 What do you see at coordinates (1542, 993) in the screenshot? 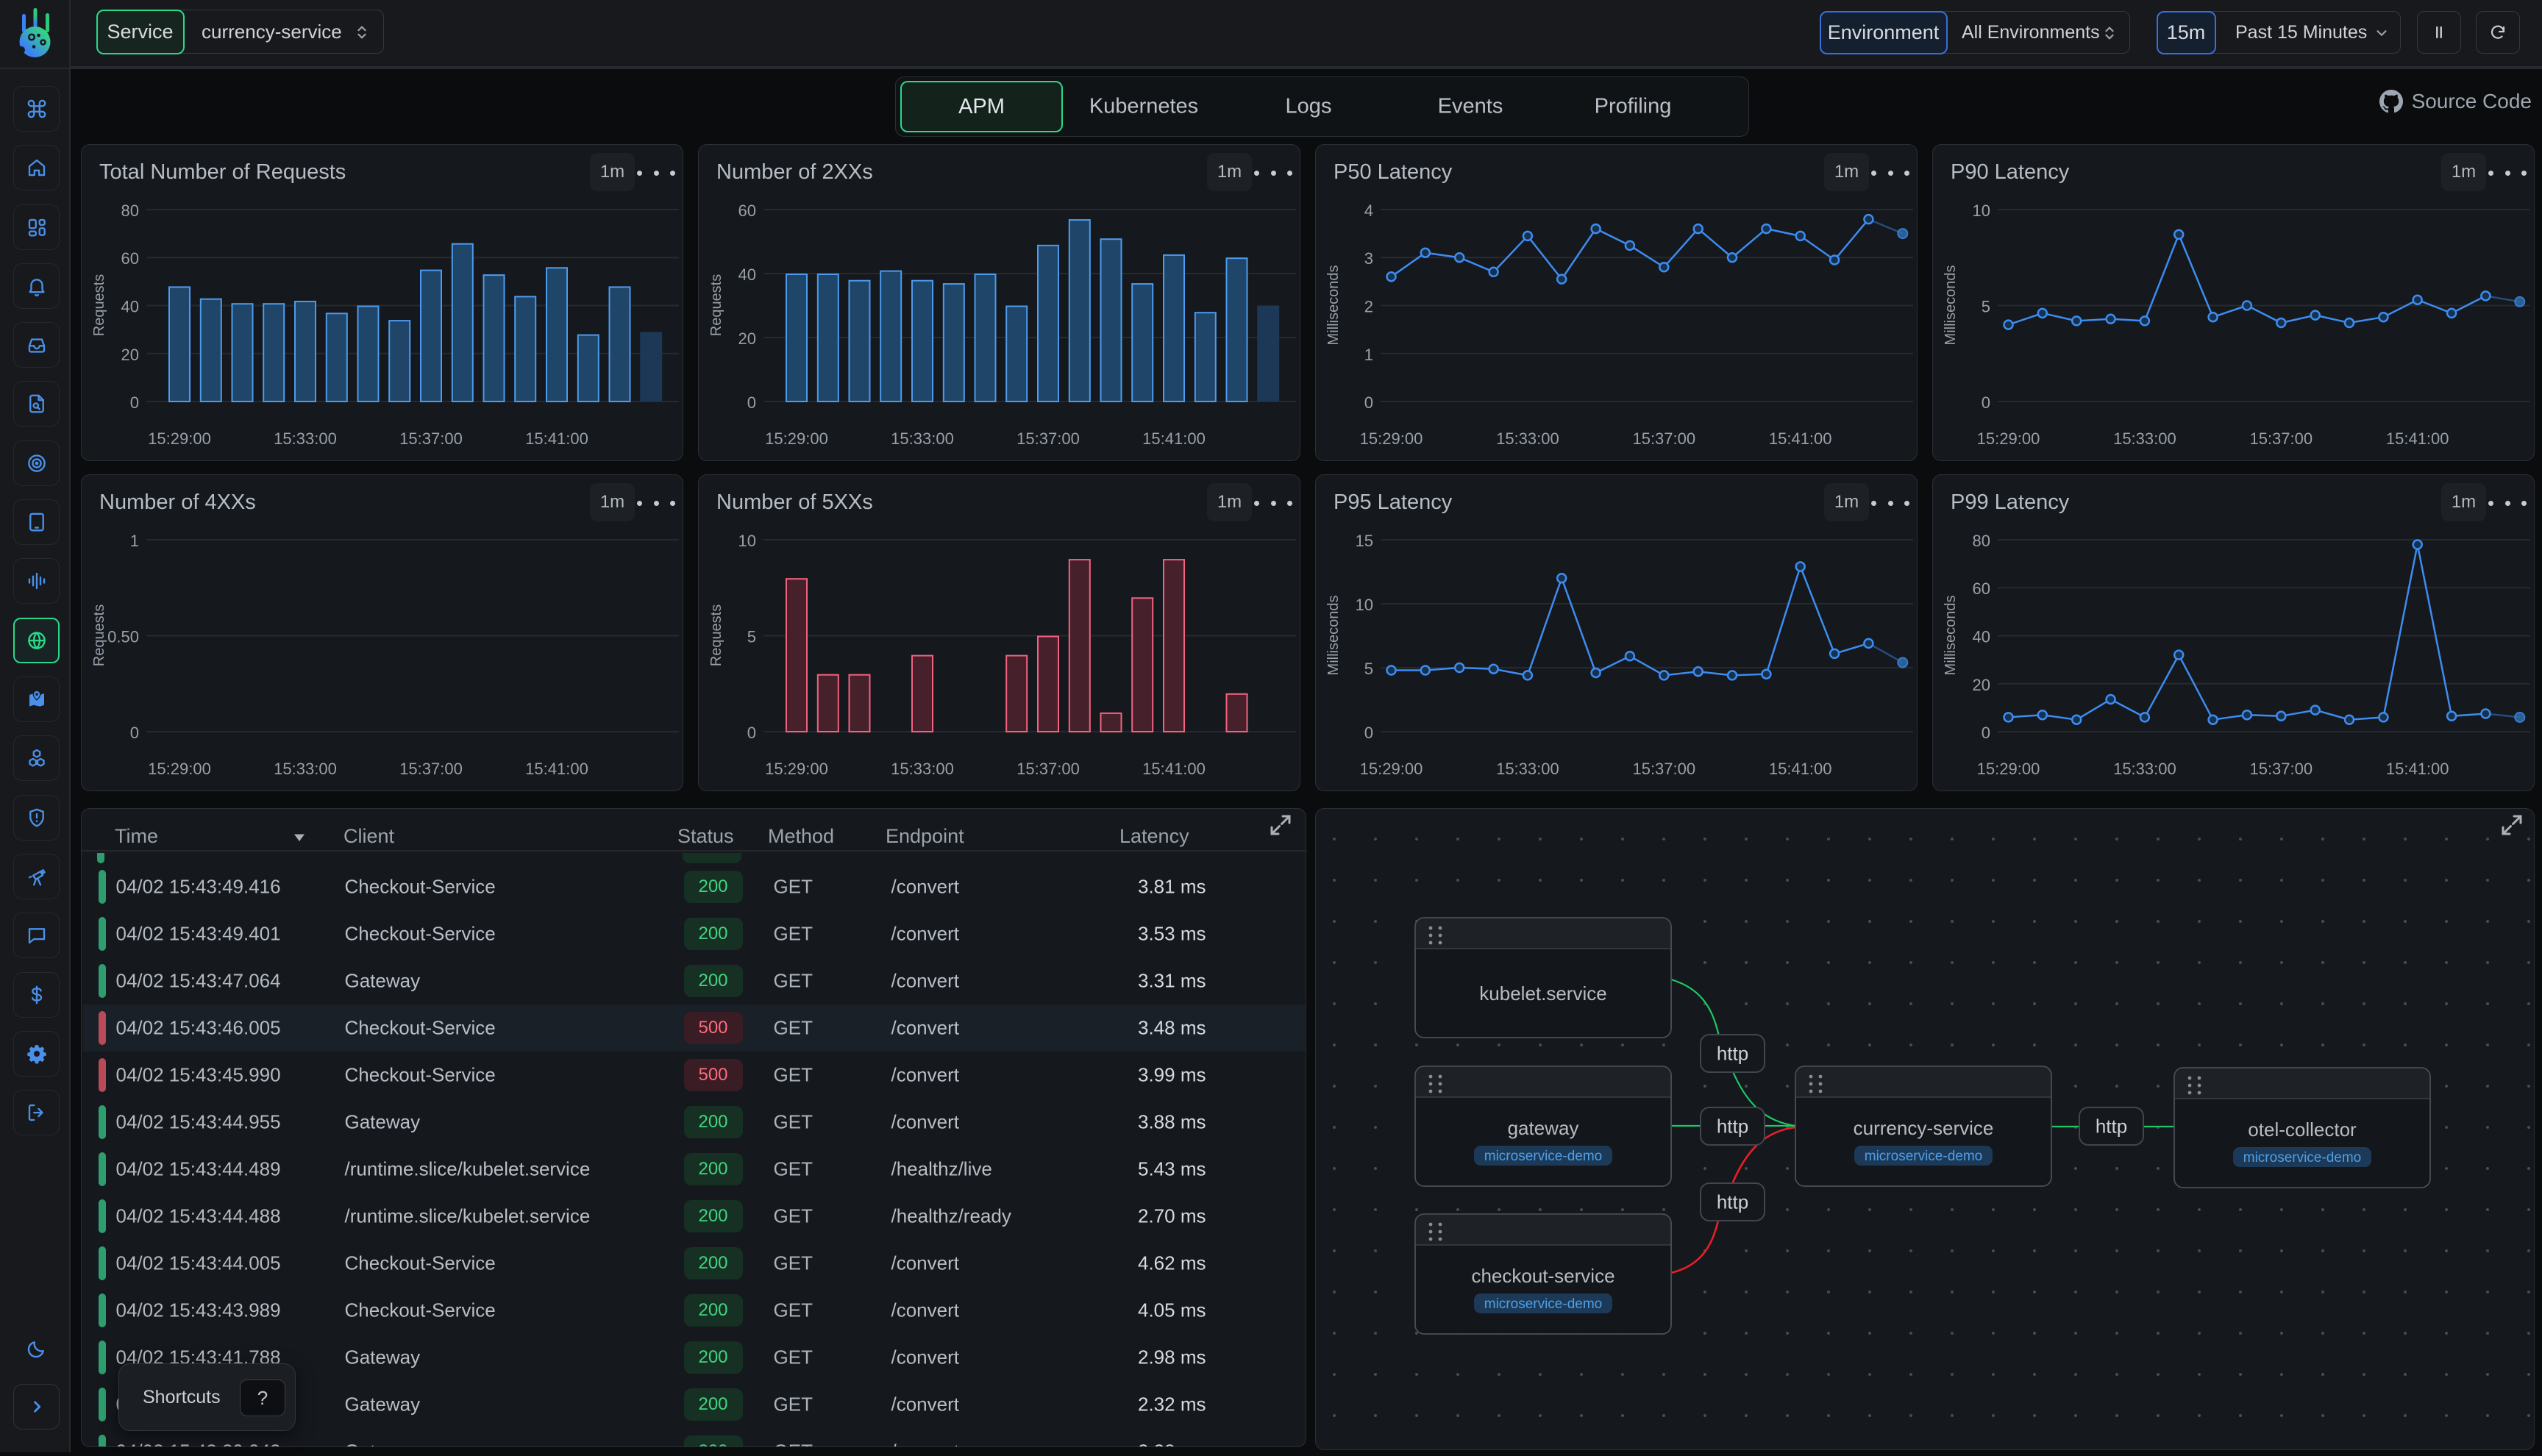
I see `svg-text: kubelet.service` at bounding box center [1542, 993].